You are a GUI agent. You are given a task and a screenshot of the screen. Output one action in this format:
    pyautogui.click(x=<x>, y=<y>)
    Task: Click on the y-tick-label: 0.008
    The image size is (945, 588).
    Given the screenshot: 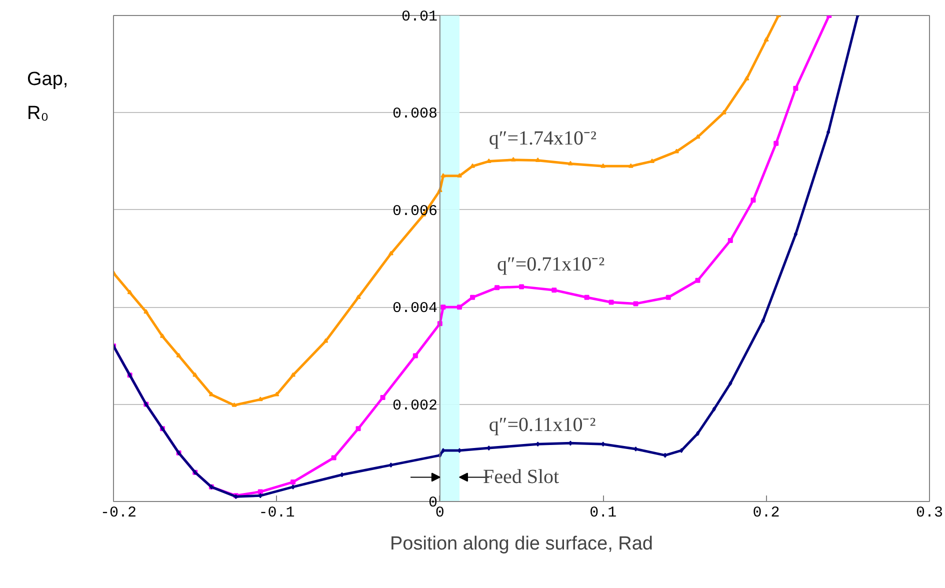 What is the action you would take?
    pyautogui.click(x=415, y=114)
    